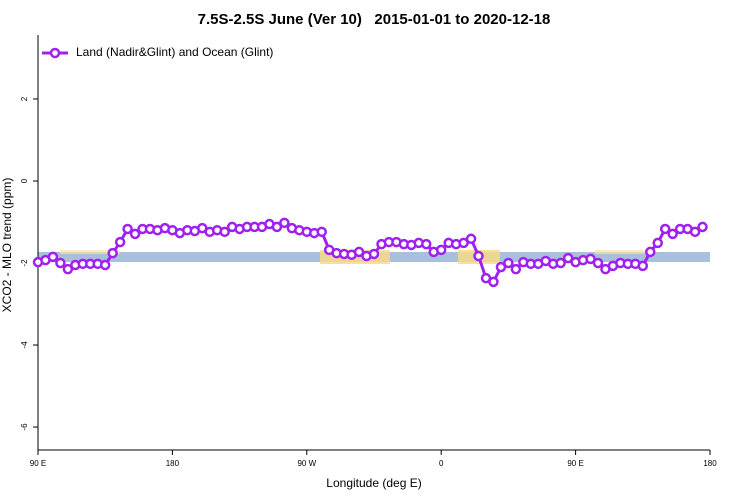 The image size is (750, 500). I want to click on x-tick-label: 0, so click(441, 463).